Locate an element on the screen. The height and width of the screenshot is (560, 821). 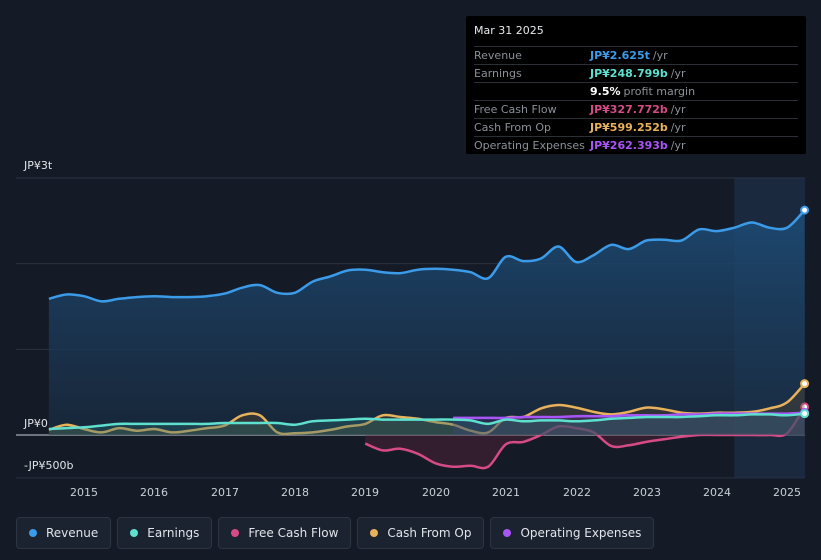
legend-item: Free Cash Flow is located at coordinates (285, 533).